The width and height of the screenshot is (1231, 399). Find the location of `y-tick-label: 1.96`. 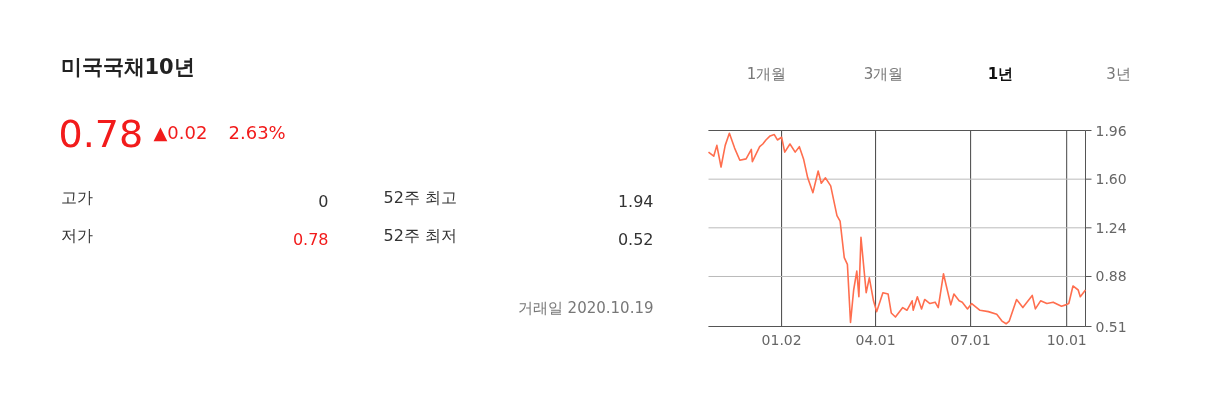

y-tick-label: 1.96 is located at coordinates (1111, 130).